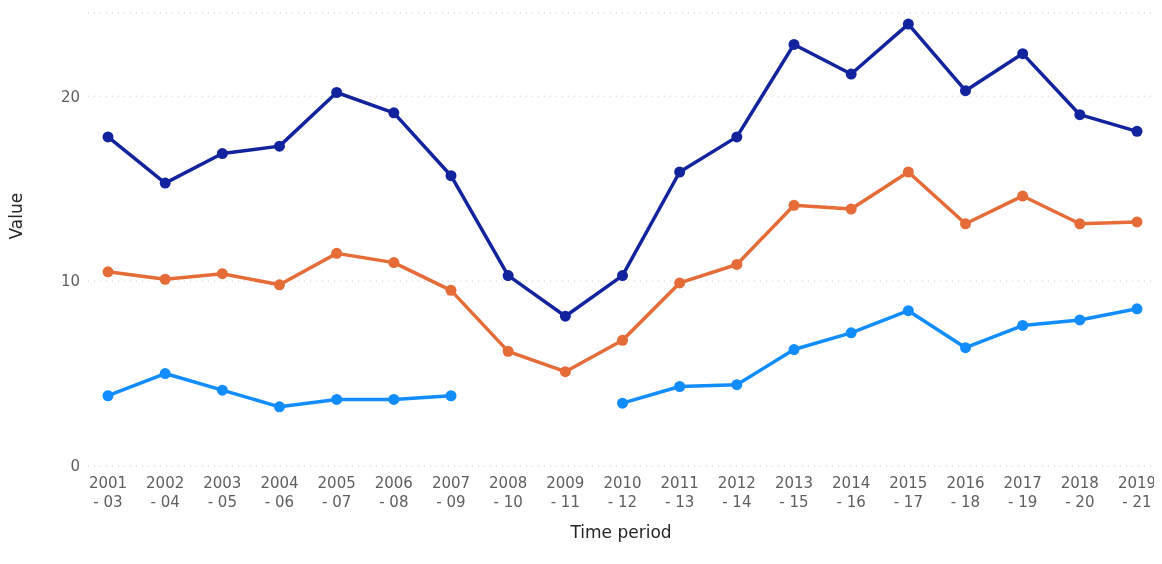 The height and width of the screenshot is (564, 1162). I want to click on x-tick-label: 2013 - 15, so click(794, 492).